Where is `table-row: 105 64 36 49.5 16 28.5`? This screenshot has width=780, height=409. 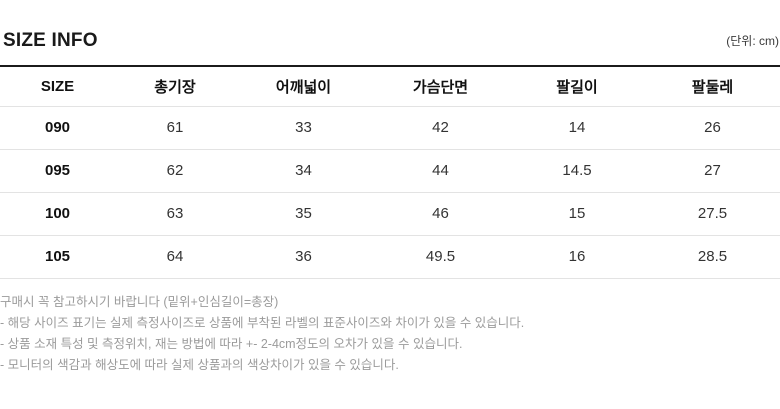
table-row: 105 64 36 49.5 16 28.5 is located at coordinates (390, 256).